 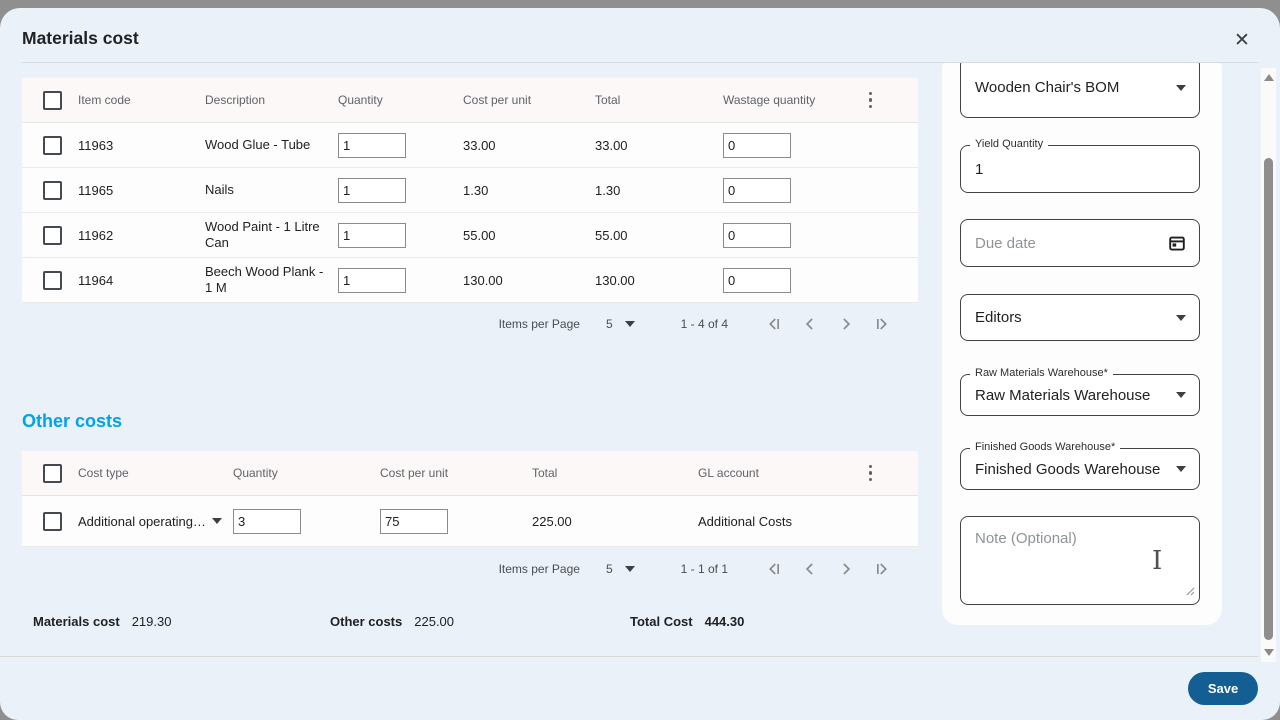 What do you see at coordinates (640, 62) in the screenshot?
I see `title-divider` at bounding box center [640, 62].